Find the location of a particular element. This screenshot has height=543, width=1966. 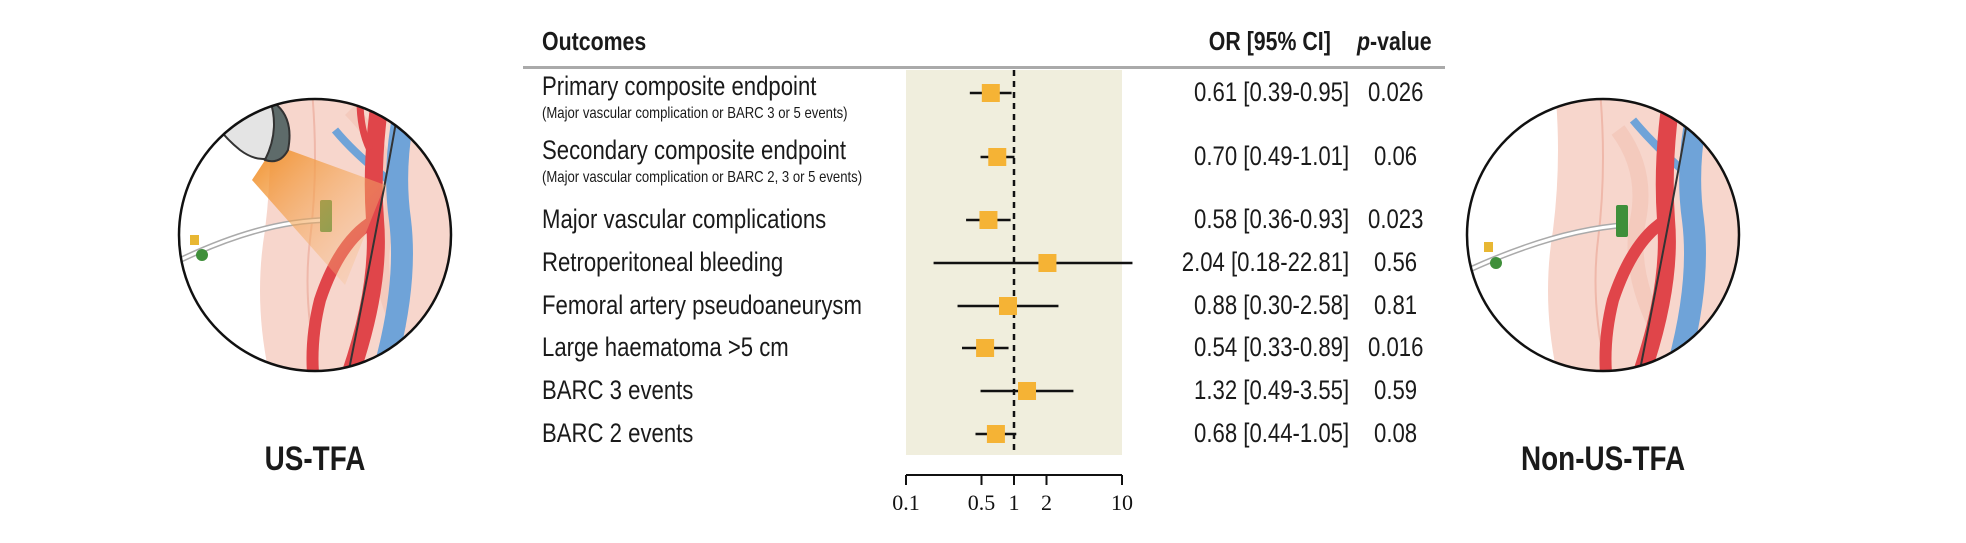

header-or-ci: OR [95% CI] is located at coordinates (1269, 41).